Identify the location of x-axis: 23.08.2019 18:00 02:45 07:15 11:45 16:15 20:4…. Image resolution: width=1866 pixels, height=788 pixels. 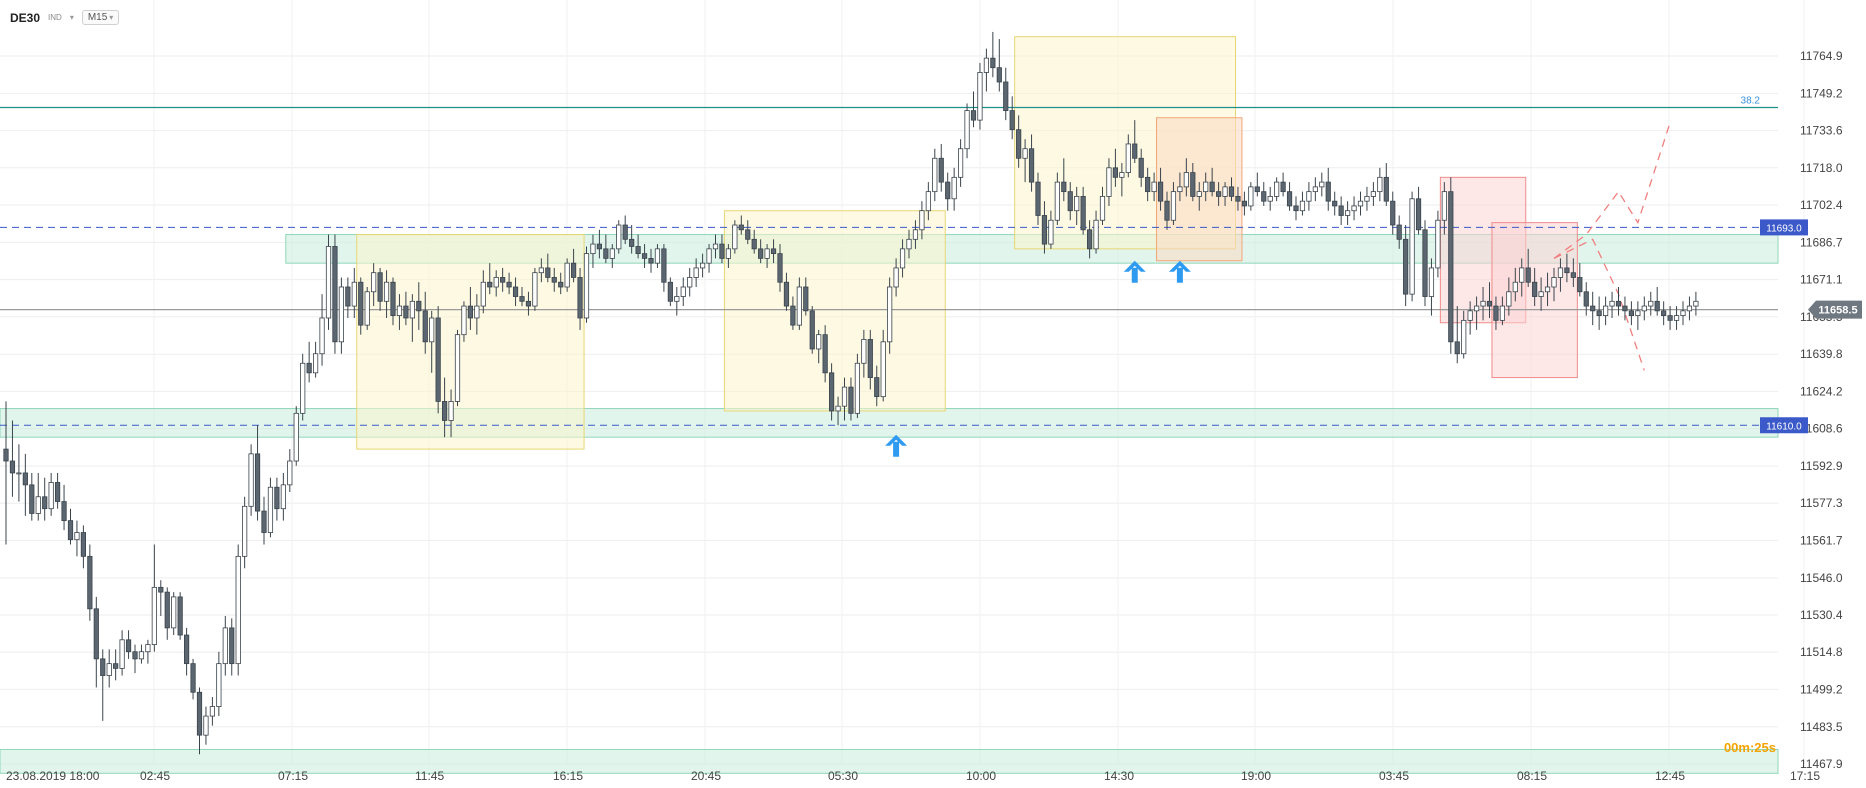
(913, 776).